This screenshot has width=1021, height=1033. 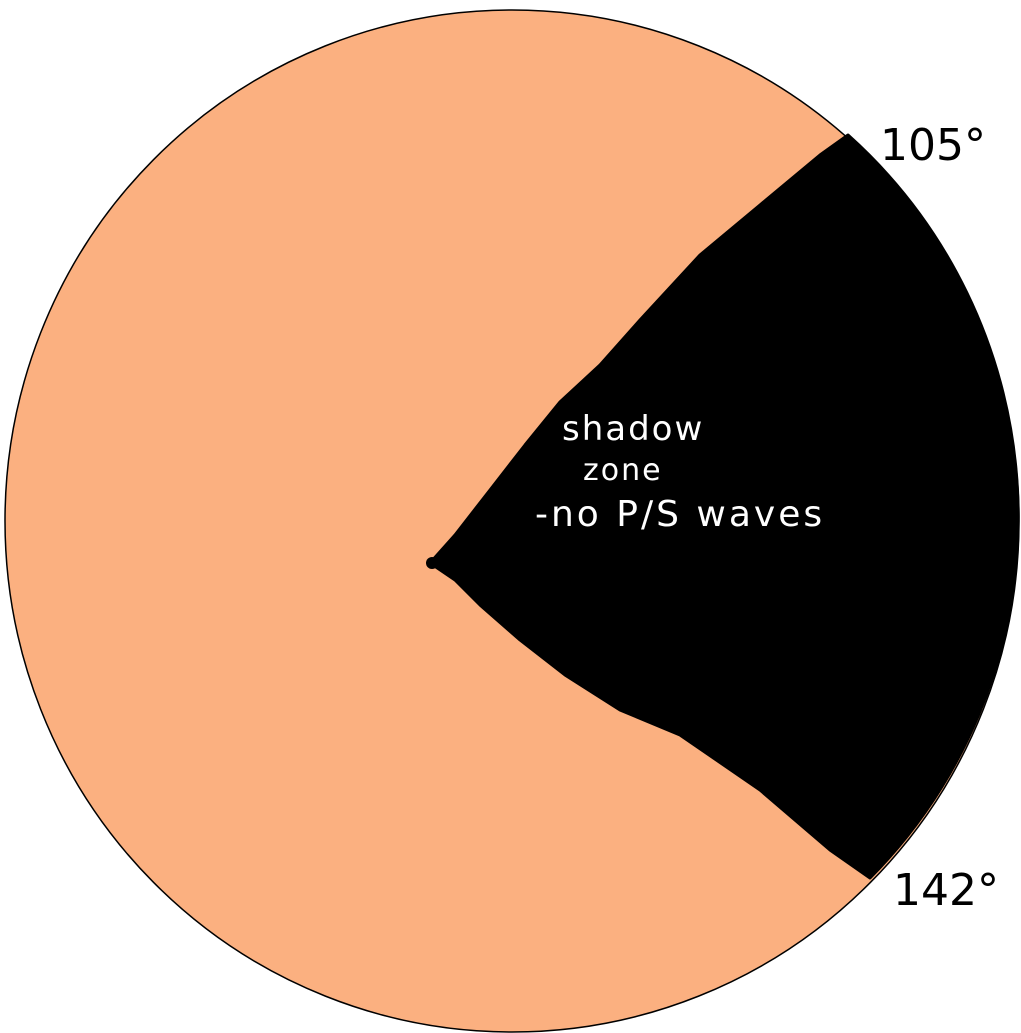 What do you see at coordinates (680, 514) in the screenshot?
I see `shadow-zone-label-line3: -no P/S waves` at bounding box center [680, 514].